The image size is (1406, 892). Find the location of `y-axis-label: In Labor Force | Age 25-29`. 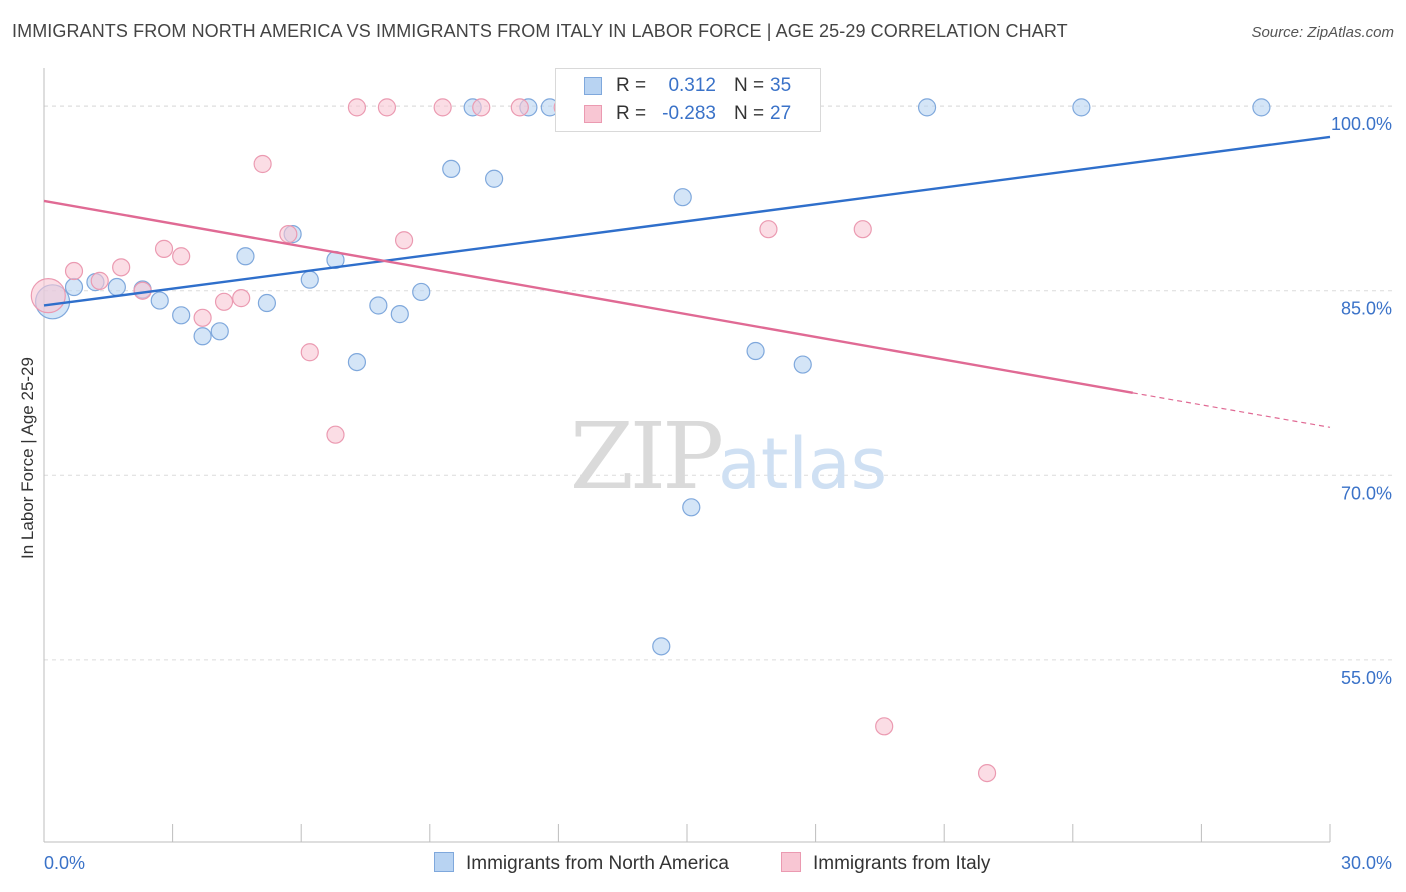

y-axis-label: In Labor Force | Age 25-29 is located at coordinates (27, 458).